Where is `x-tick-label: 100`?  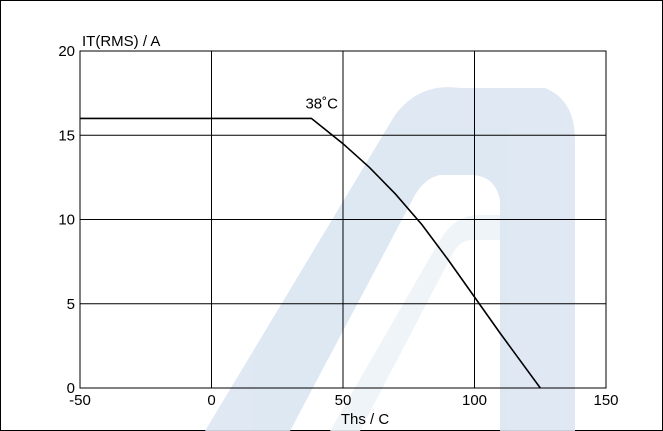
x-tick-label: 100 is located at coordinates (474, 400).